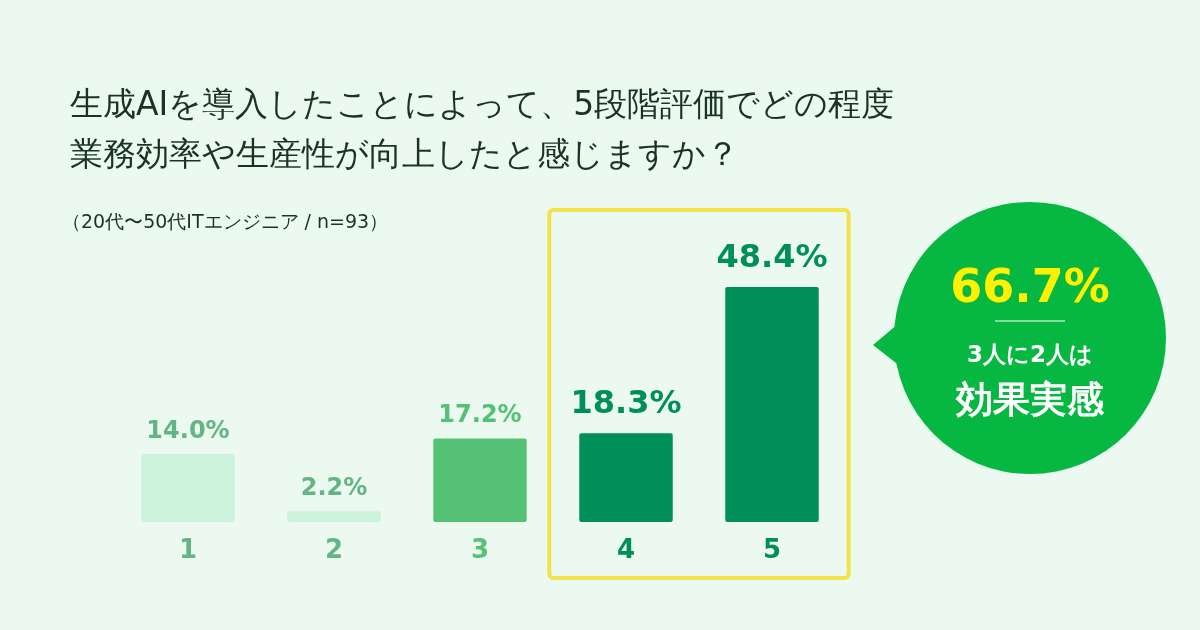  What do you see at coordinates (772, 549) in the screenshot?
I see `x-tick-label: 5` at bounding box center [772, 549].